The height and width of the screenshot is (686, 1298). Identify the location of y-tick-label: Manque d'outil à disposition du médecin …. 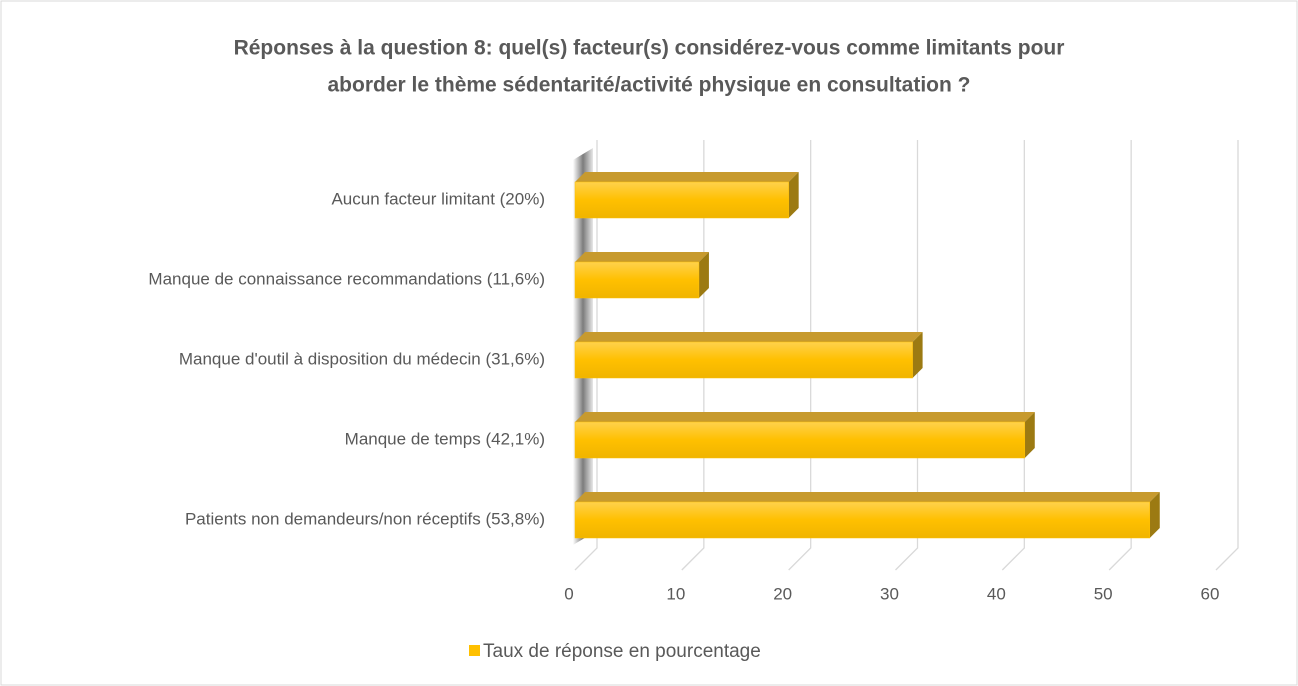
(362, 358).